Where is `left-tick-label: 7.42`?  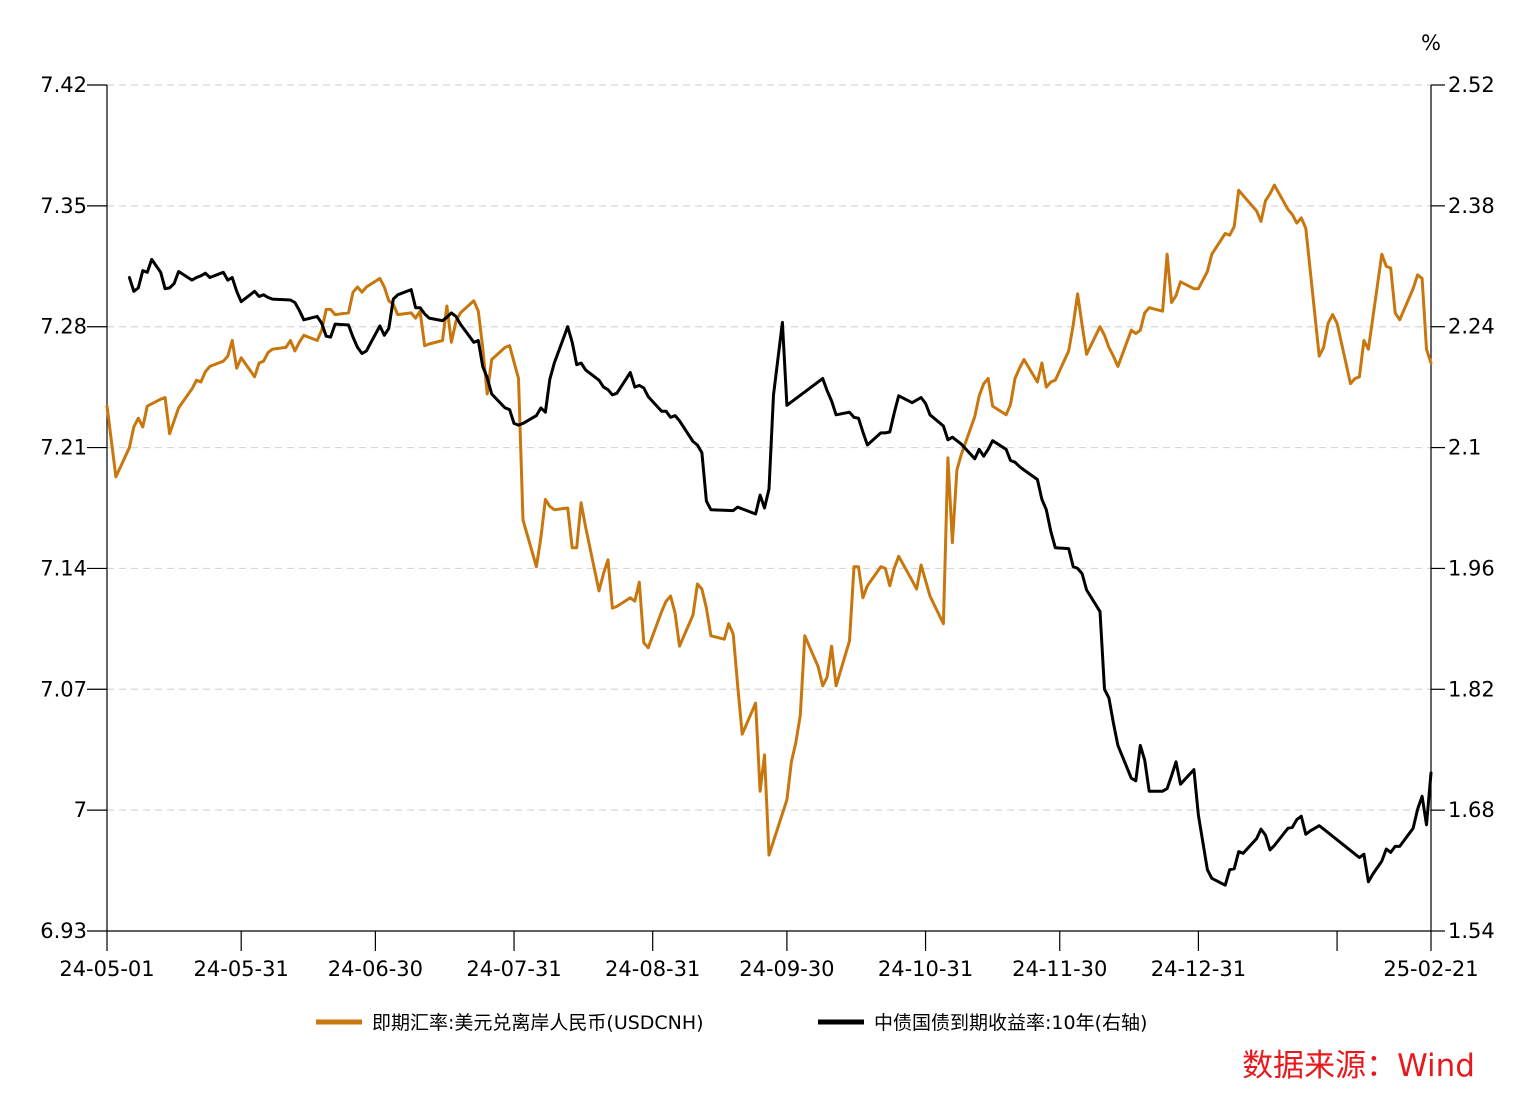
left-tick-label: 7.42 is located at coordinates (63, 85).